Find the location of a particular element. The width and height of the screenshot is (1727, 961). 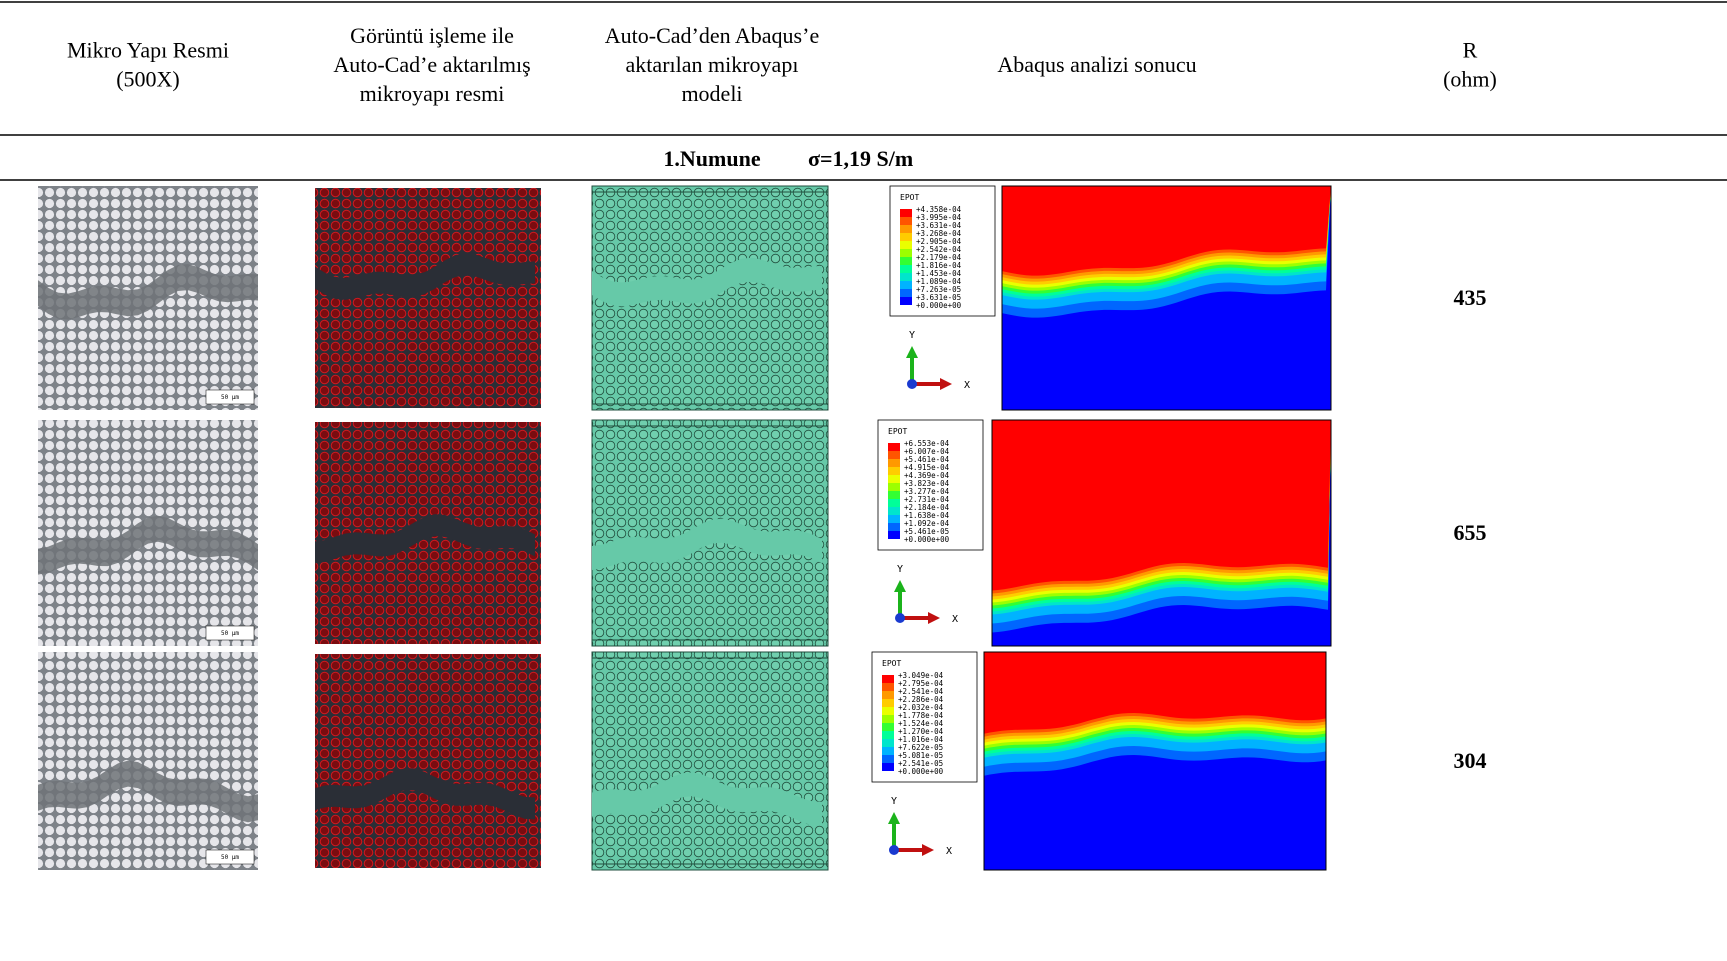

legend-value: +2.731e-04 is located at coordinates (927, 499).